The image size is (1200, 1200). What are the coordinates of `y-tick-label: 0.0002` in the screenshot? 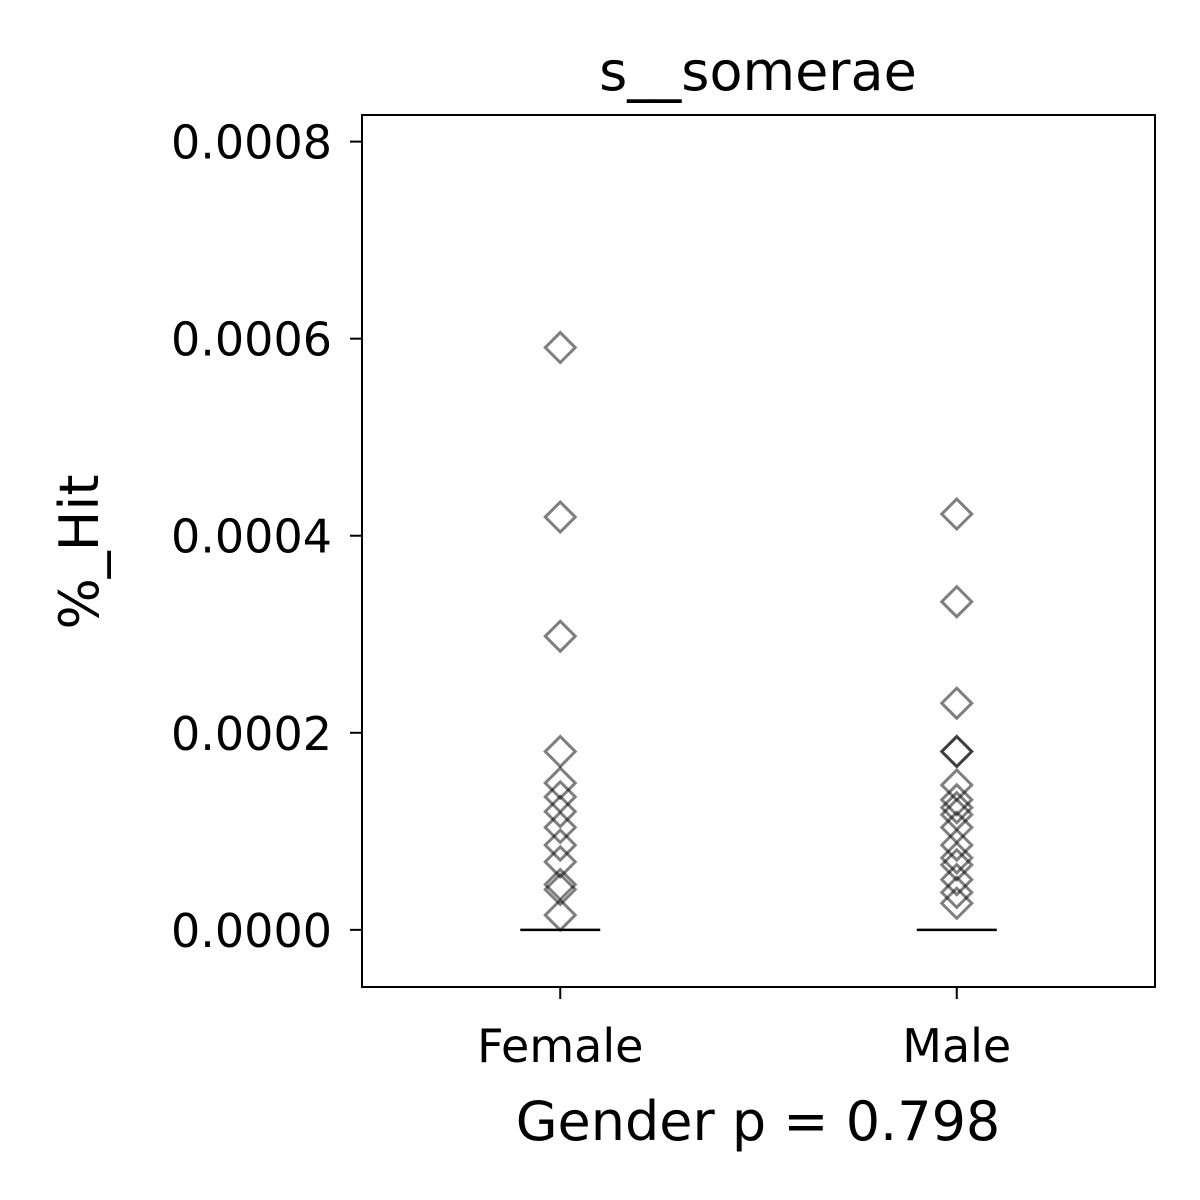 It's located at (251, 734).